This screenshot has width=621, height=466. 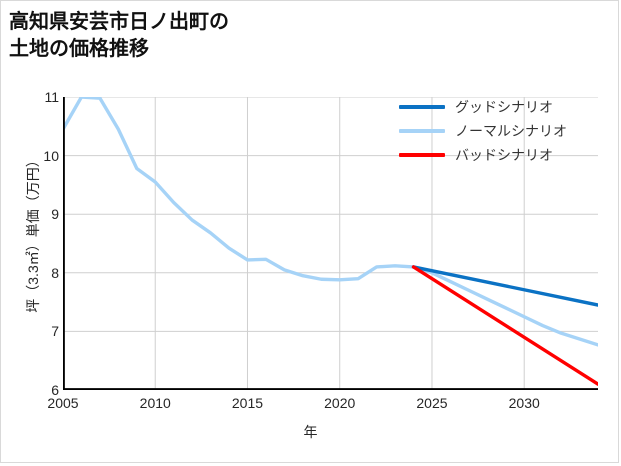 I want to click on legend-label: ノーマルシナリオ, so click(x=511, y=131).